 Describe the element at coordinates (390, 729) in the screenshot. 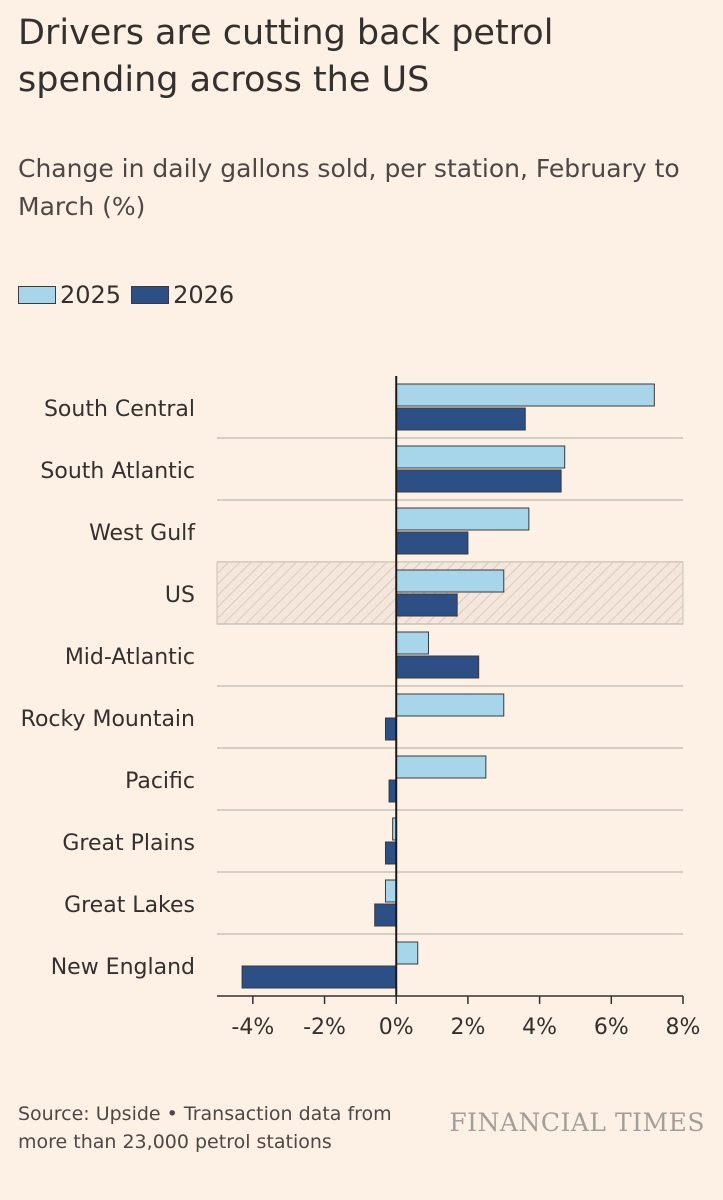

I see `bar-rocky-mountain-2026` at that location.